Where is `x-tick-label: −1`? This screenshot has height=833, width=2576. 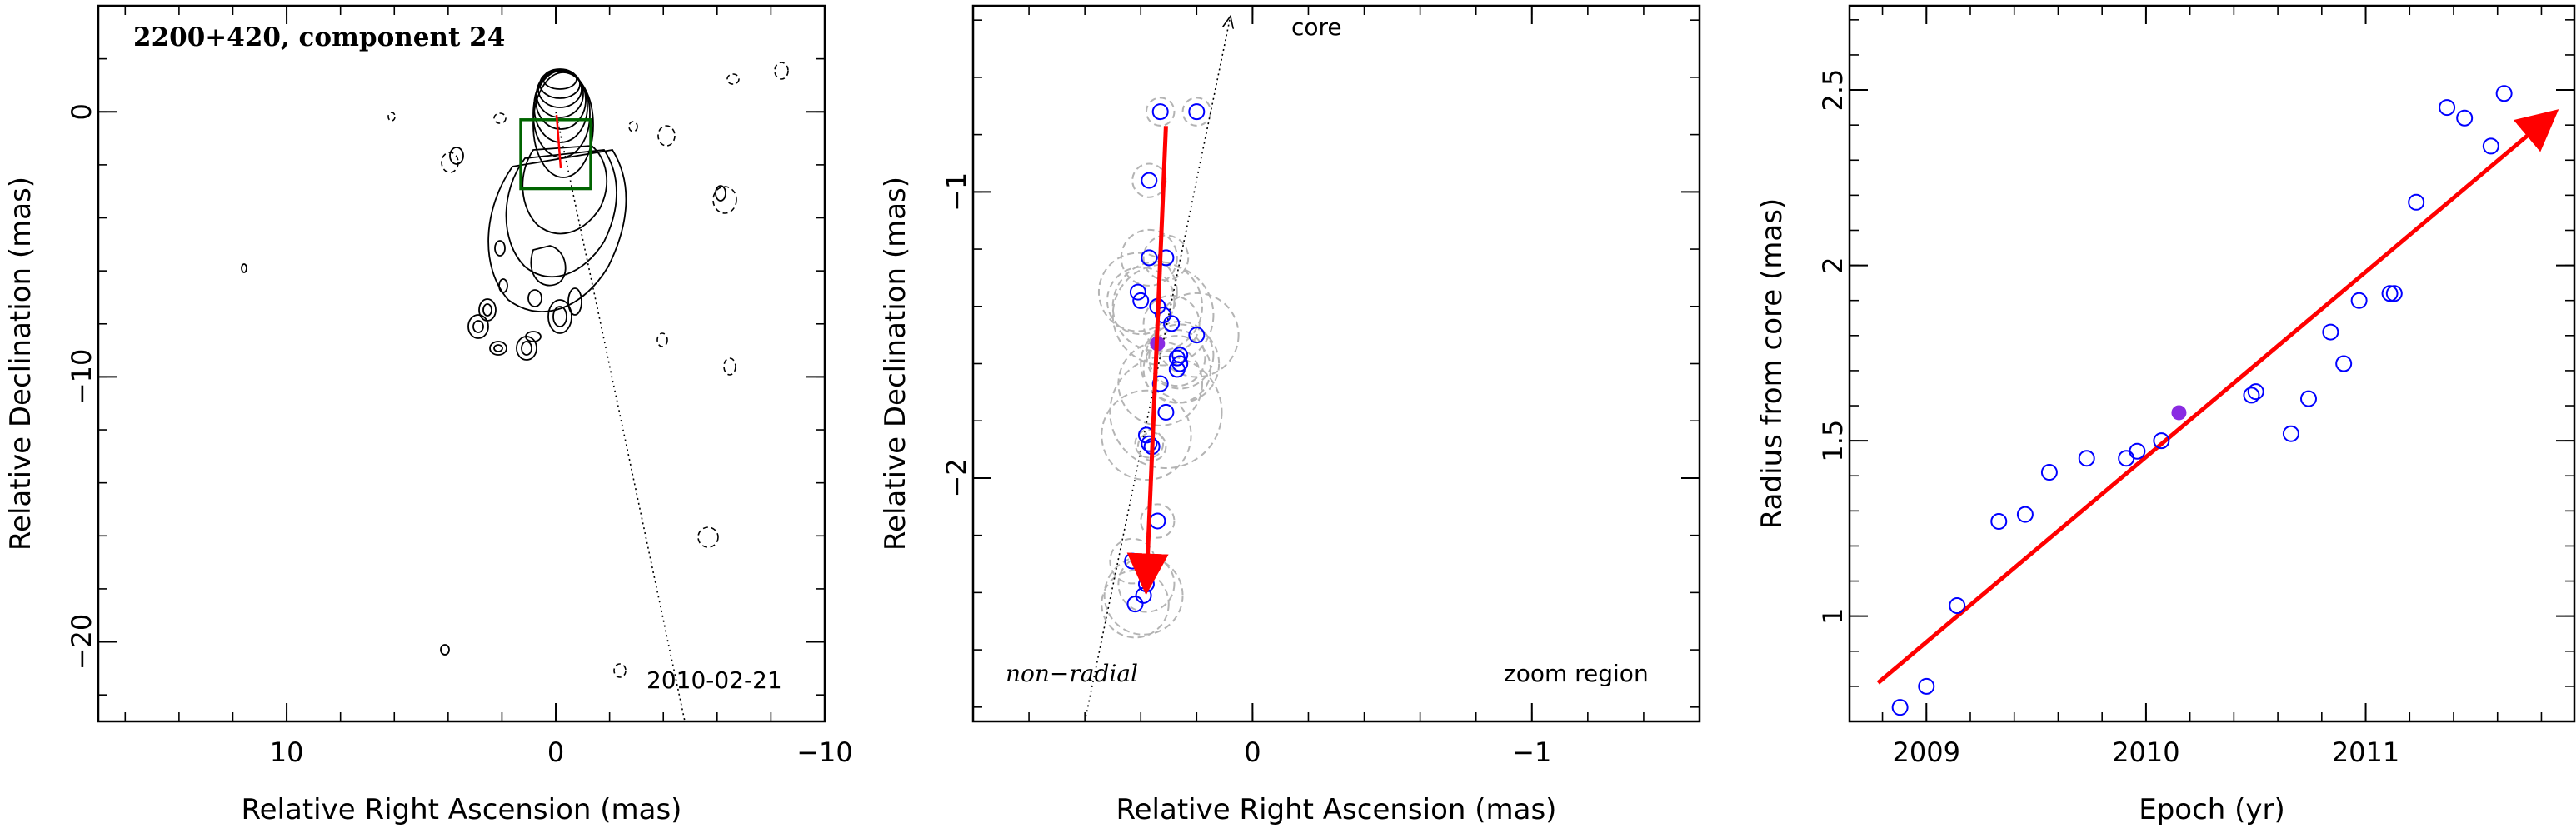
x-tick-label: −1 is located at coordinates (1531, 752).